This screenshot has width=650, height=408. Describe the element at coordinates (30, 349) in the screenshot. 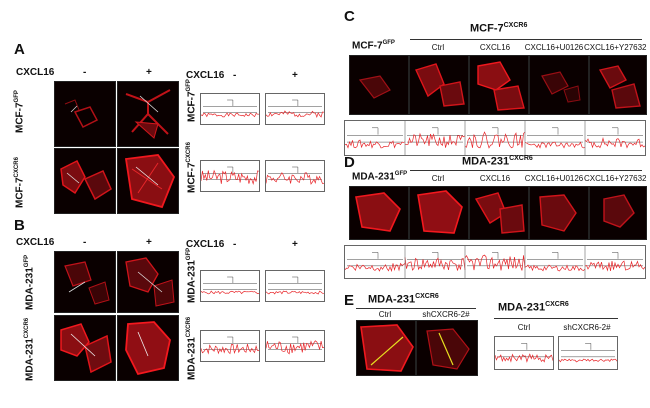

I see `panel-b-row2-label: MDA-231CXCR6` at that location.